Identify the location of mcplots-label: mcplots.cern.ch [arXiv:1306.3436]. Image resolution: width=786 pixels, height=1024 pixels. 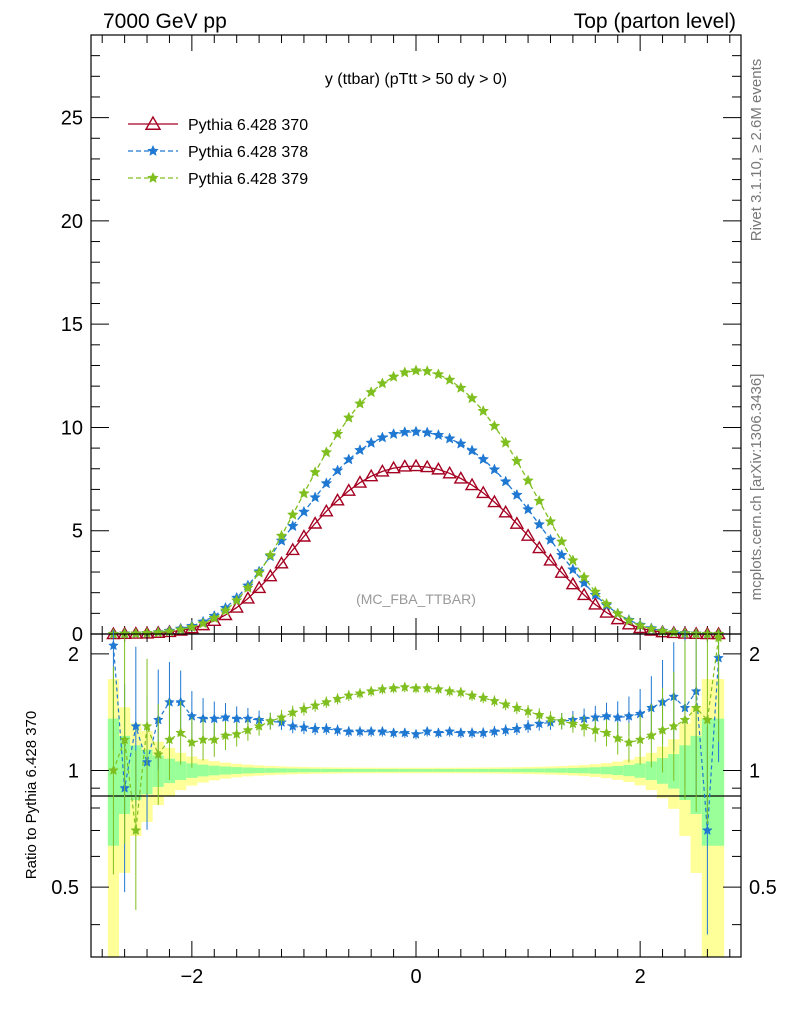
(756, 487).